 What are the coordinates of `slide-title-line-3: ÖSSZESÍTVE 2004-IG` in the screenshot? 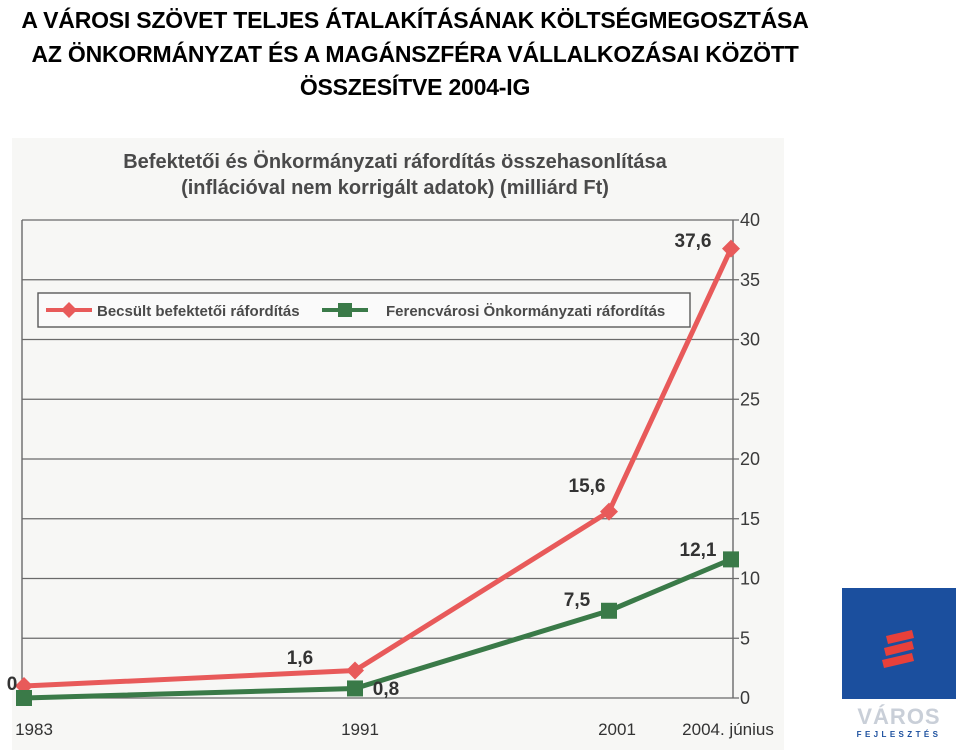 It's located at (415, 87).